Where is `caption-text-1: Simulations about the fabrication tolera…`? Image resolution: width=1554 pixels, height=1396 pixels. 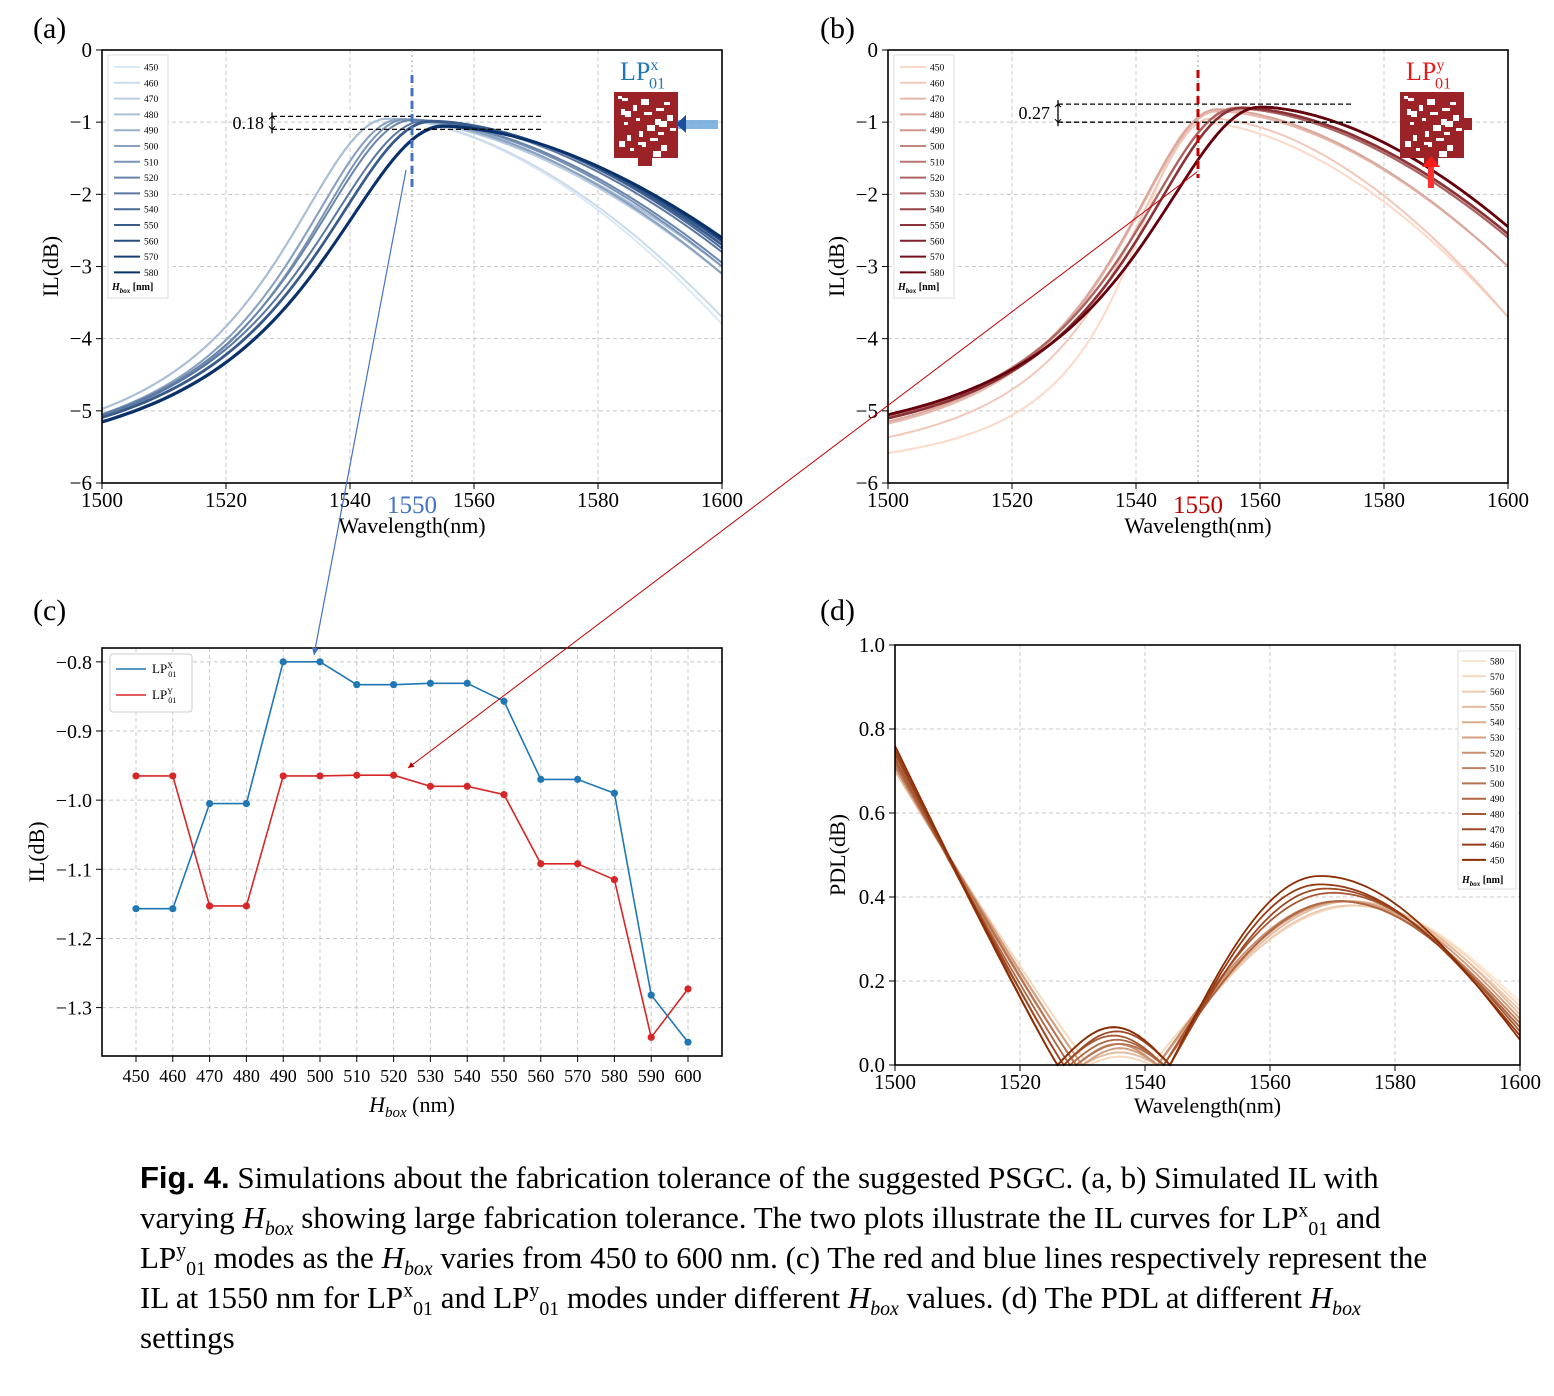 caption-text-1: Simulations about the fabrication tolera… is located at coordinates (759, 1197).